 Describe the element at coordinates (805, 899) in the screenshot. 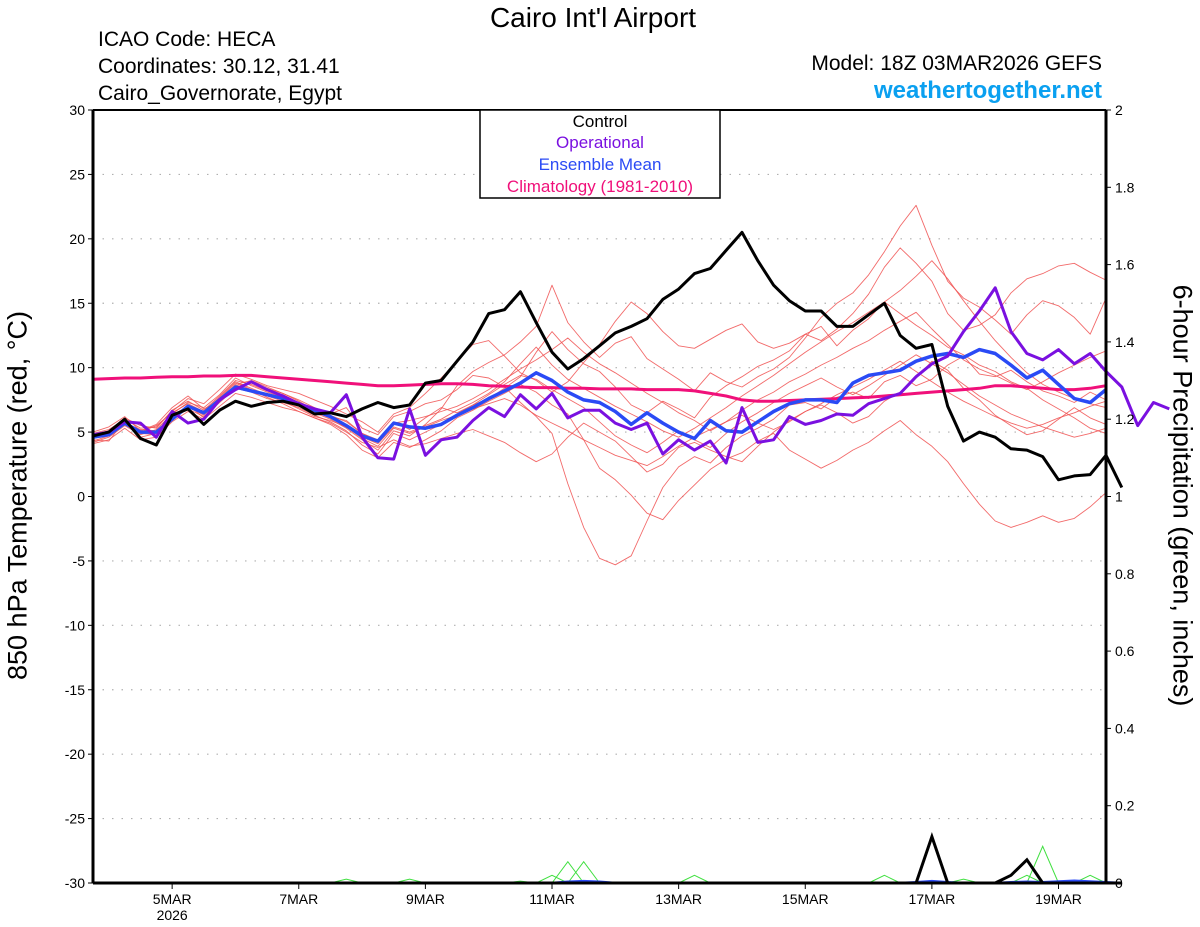

I see `x-tick-label: 15MAR` at that location.